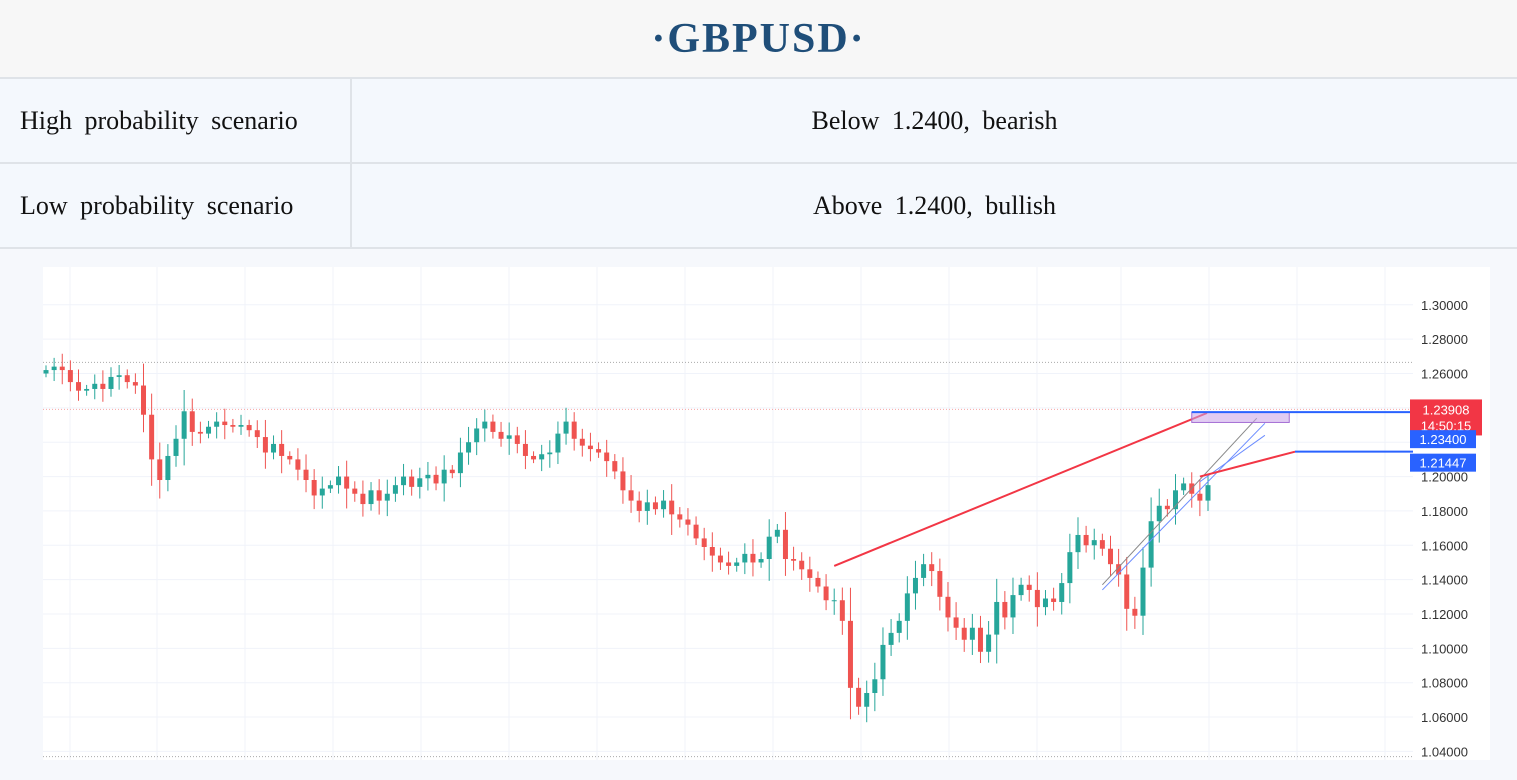 The height and width of the screenshot is (780, 1517). What do you see at coordinates (1444, 339) in the screenshot?
I see `y-tick-label: 1.28000` at bounding box center [1444, 339].